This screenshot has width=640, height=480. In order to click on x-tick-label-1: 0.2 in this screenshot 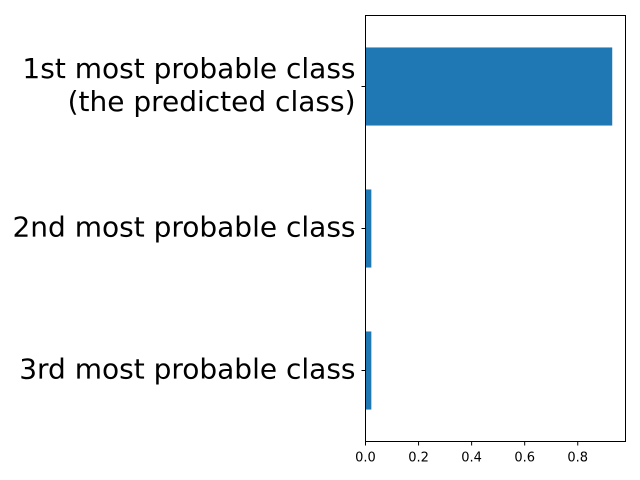, I will do `click(418, 458)`.